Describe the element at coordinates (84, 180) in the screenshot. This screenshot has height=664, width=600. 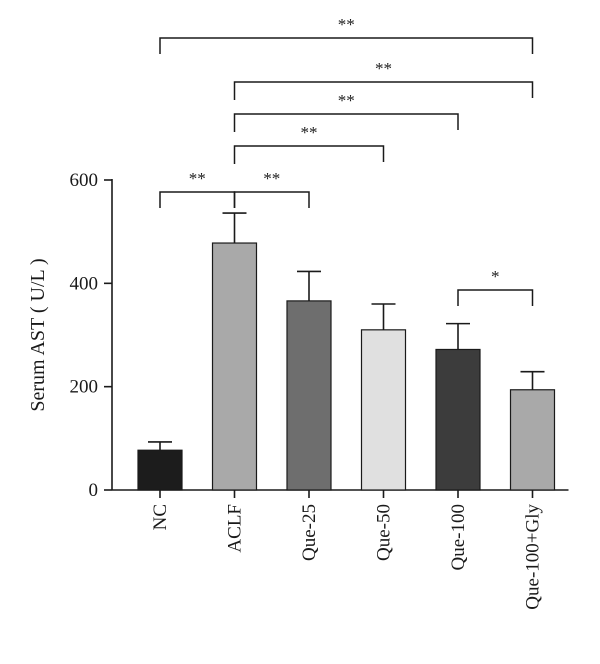
I see `y-tick-label: 600` at that location.